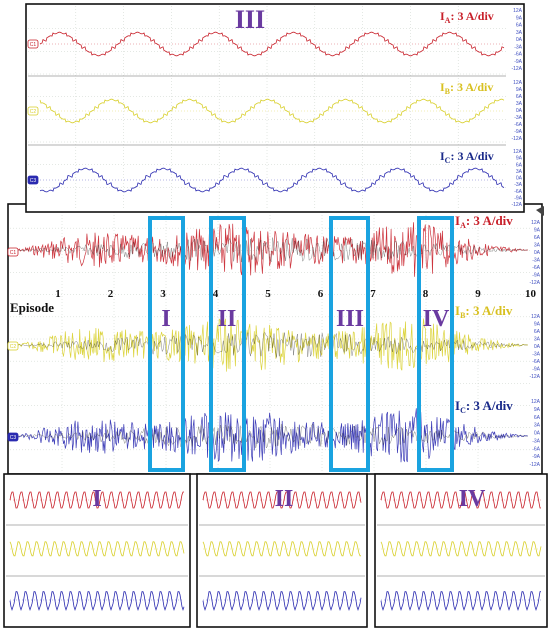 This screenshot has height=631, width=550. Describe the element at coordinates (484, 221) in the screenshot. I see `main-label-ia: IA: 3 A/div` at that location.